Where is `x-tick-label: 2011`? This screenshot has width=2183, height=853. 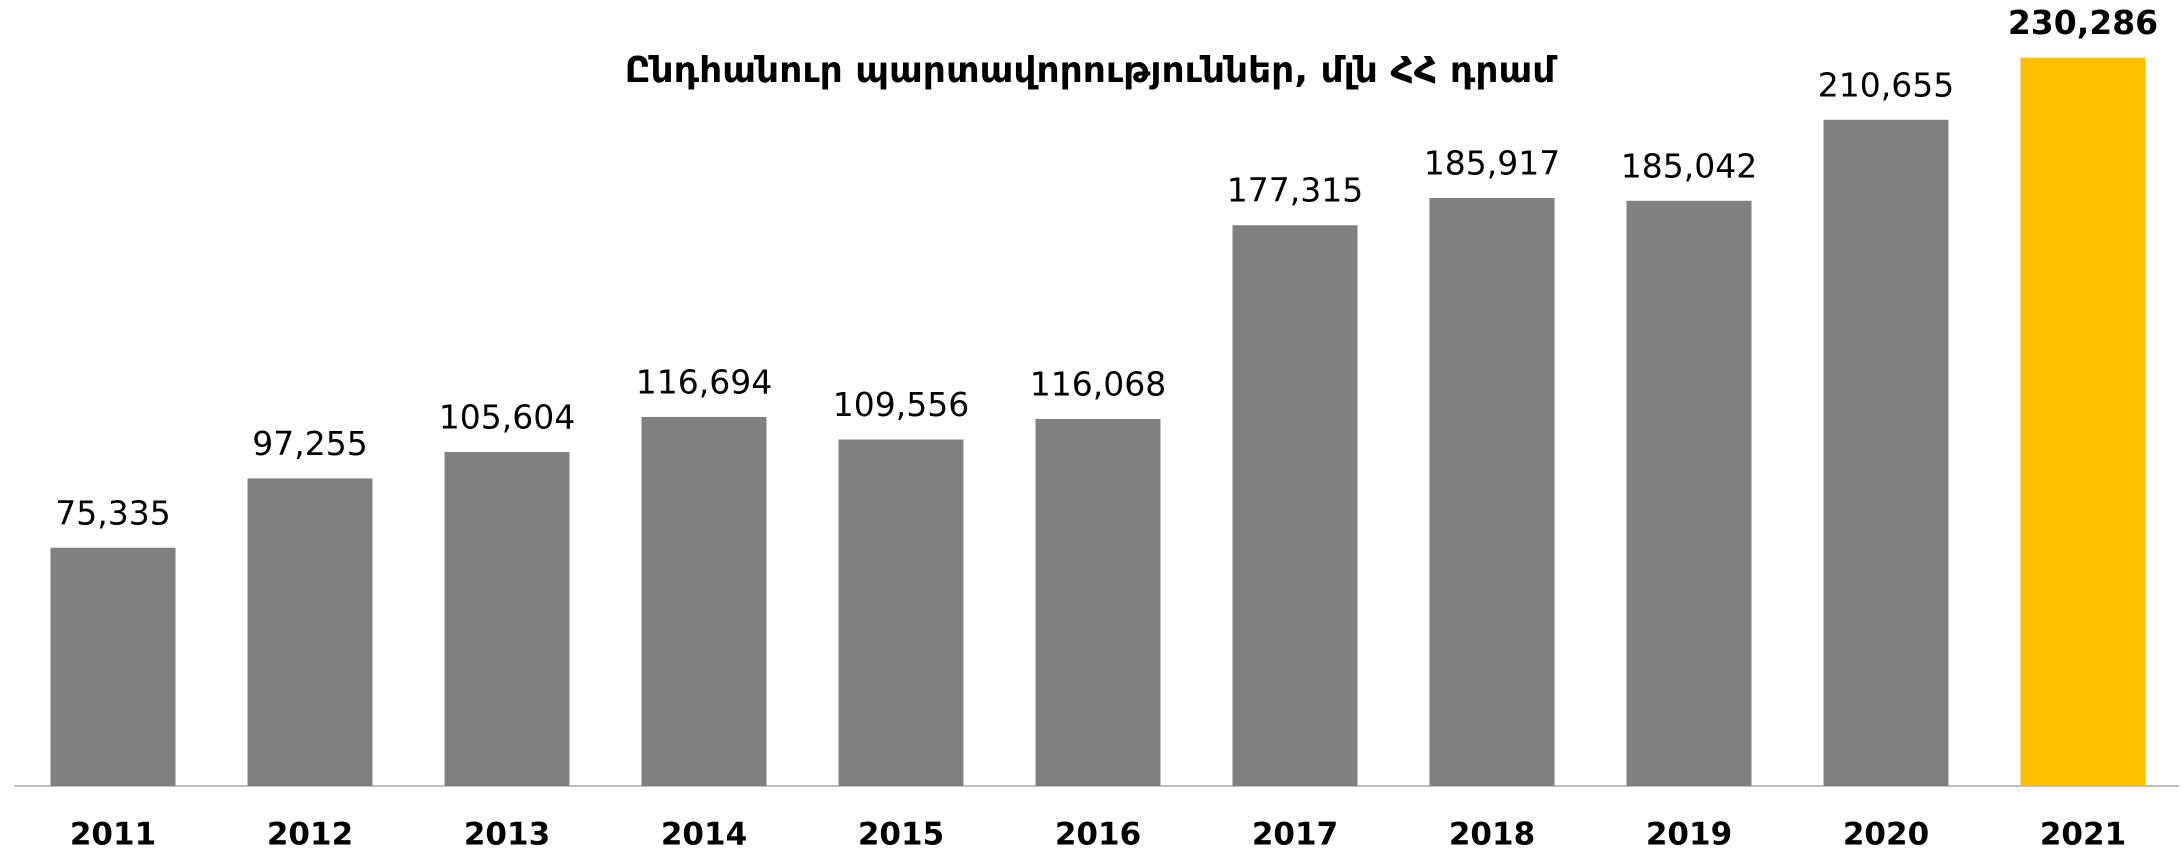
x-tick-label: 2011 is located at coordinates (113, 835).